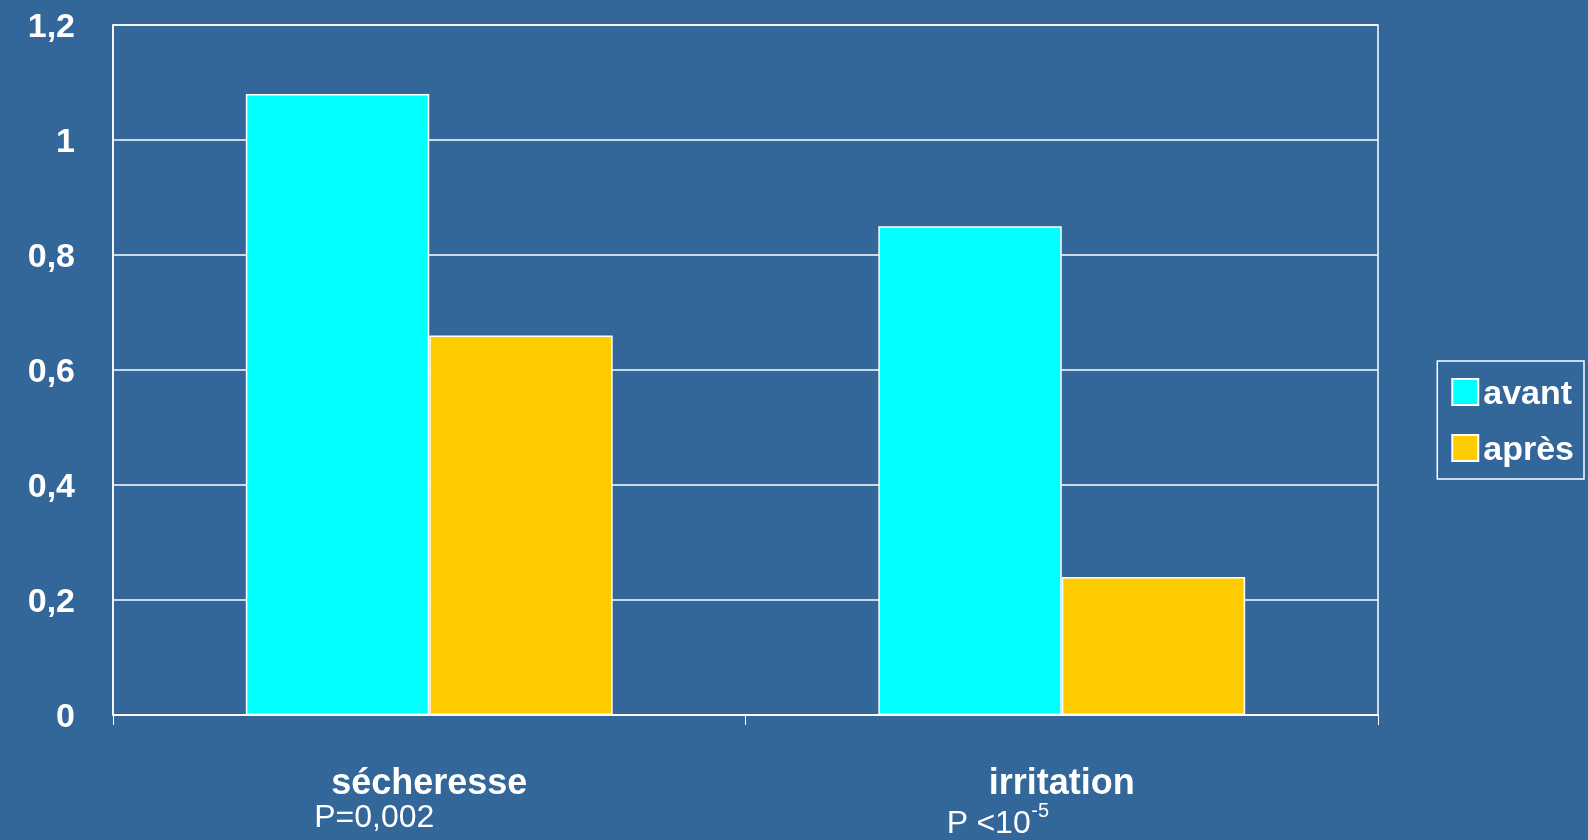  Describe the element at coordinates (1528, 392) in the screenshot. I see `legend-label: avant` at that location.